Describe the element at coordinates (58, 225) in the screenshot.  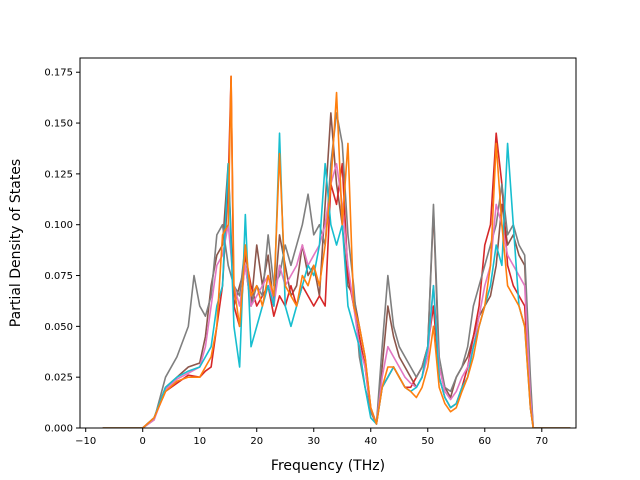
I see `y-tick-label: 0.100` at that location.